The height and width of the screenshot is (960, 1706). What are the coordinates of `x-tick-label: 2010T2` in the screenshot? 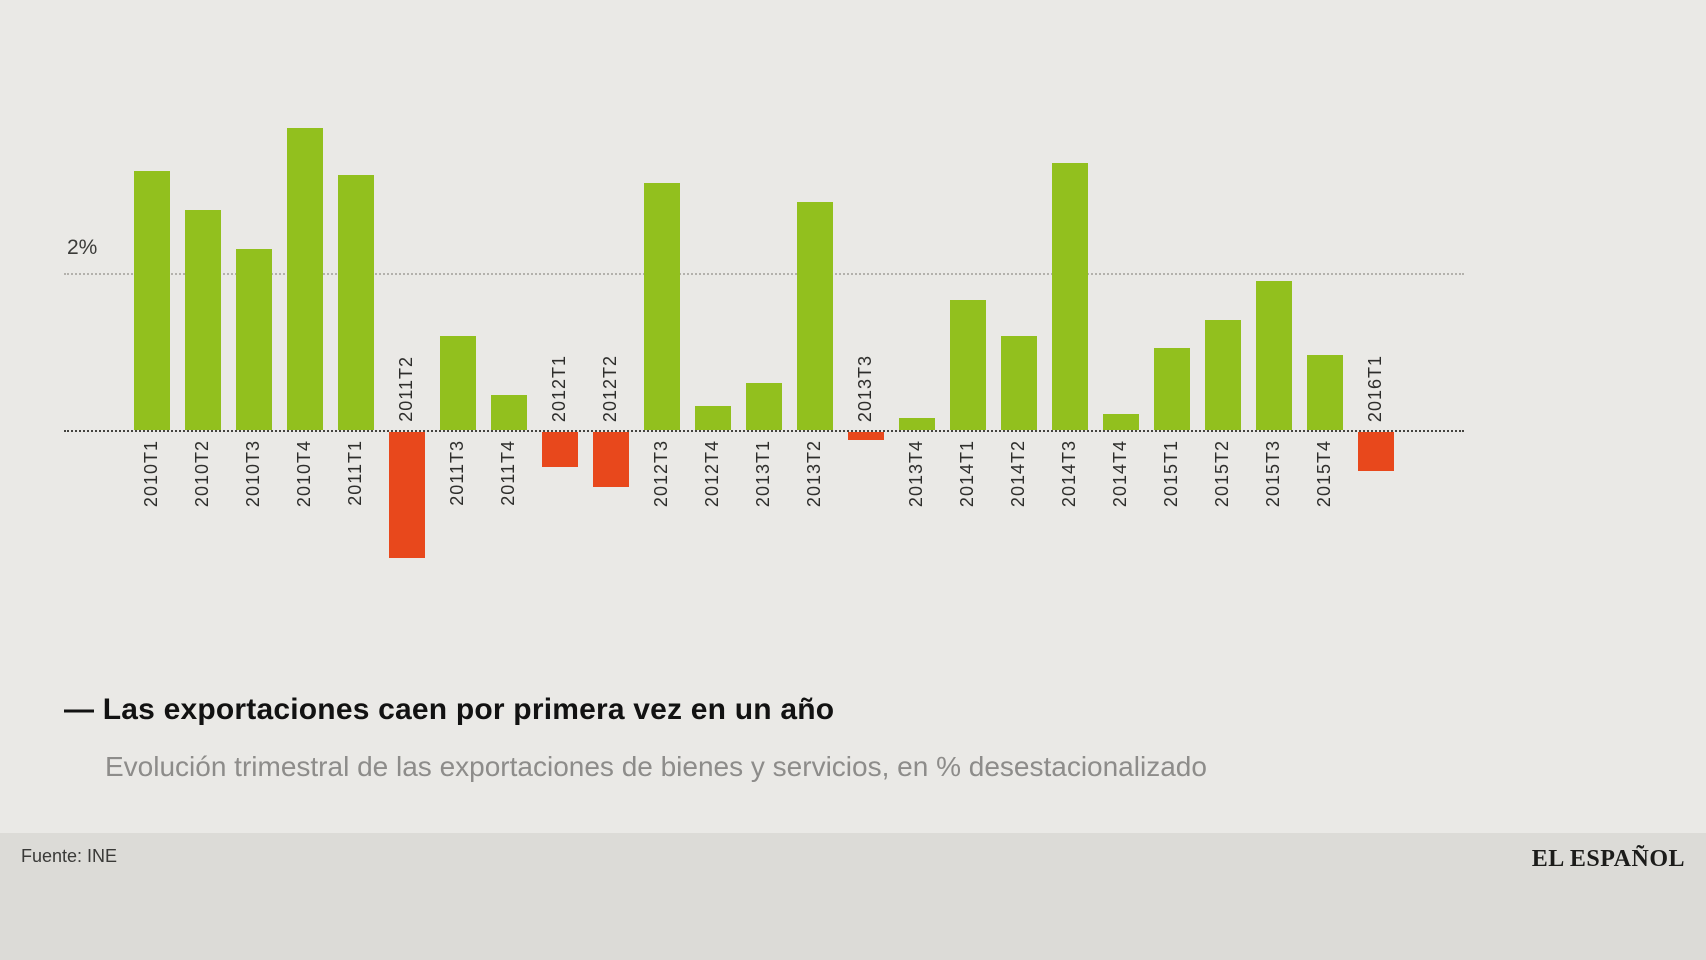 It's located at (202, 474).